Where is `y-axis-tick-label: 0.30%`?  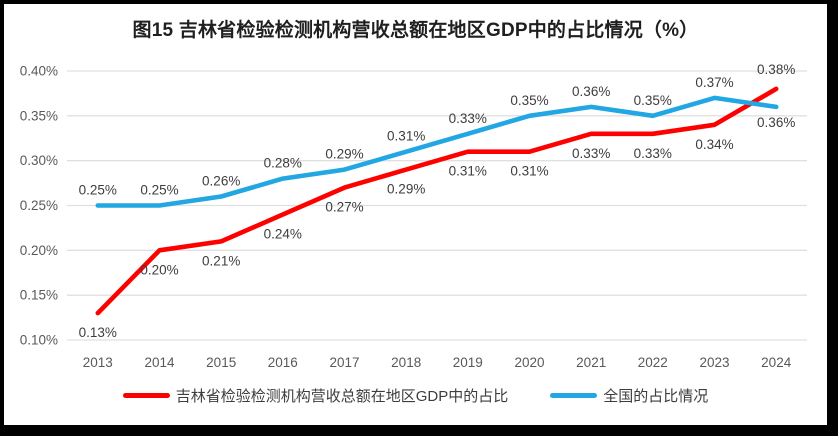
y-axis-tick-label: 0.30% is located at coordinates (39, 160).